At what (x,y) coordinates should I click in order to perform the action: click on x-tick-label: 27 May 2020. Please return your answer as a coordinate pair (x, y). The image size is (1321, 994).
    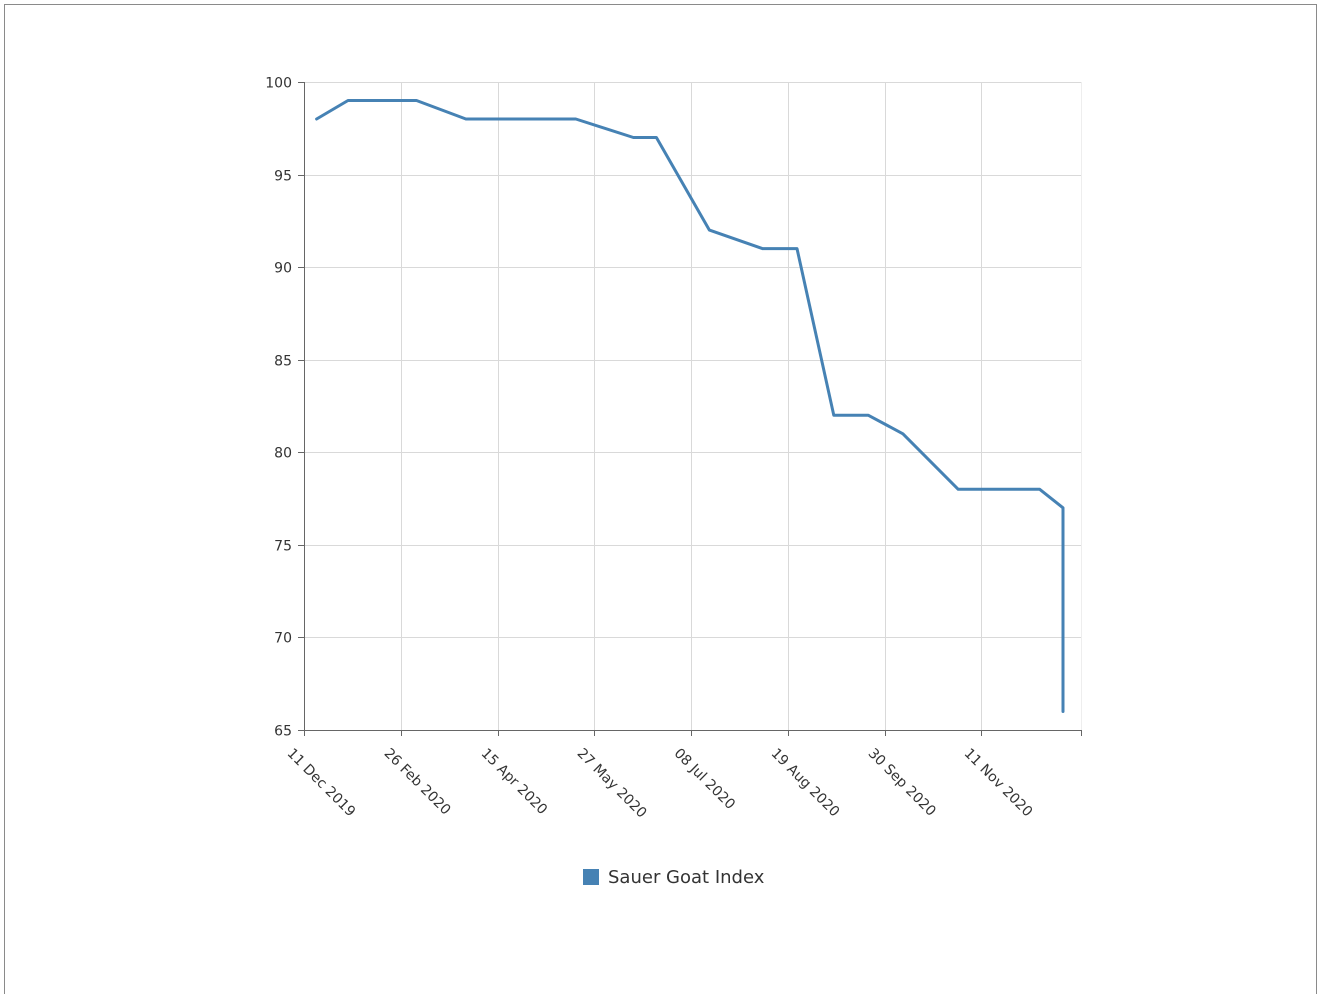
    Looking at the image, I should click on (612, 784).